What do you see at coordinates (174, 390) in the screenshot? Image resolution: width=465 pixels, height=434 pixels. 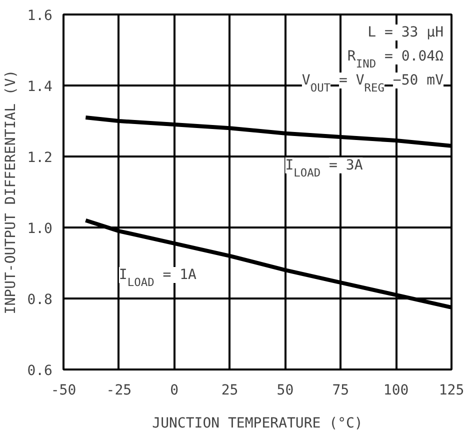 I see `x-tick-label: 0` at bounding box center [174, 390].